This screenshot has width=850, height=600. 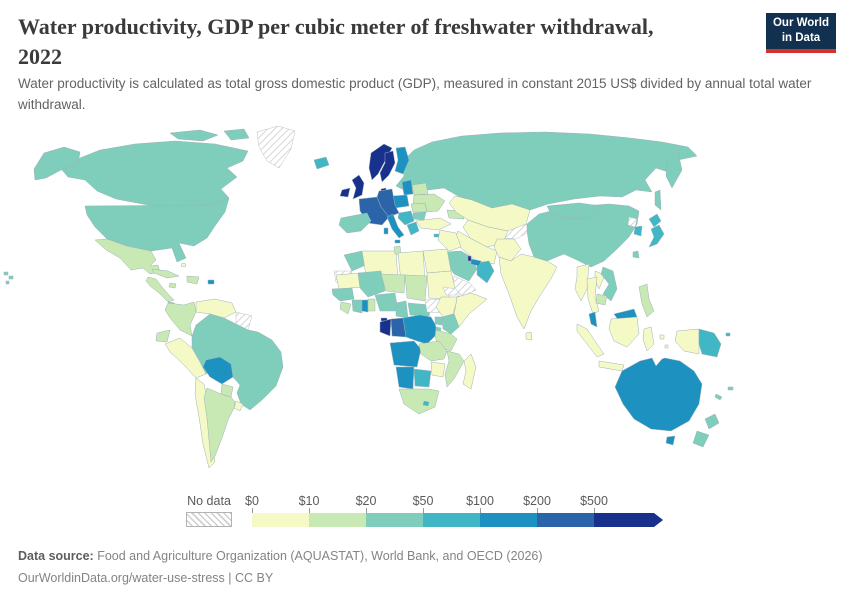 What do you see at coordinates (670, 440) in the screenshot?
I see `region-tasmania` at bounding box center [670, 440].